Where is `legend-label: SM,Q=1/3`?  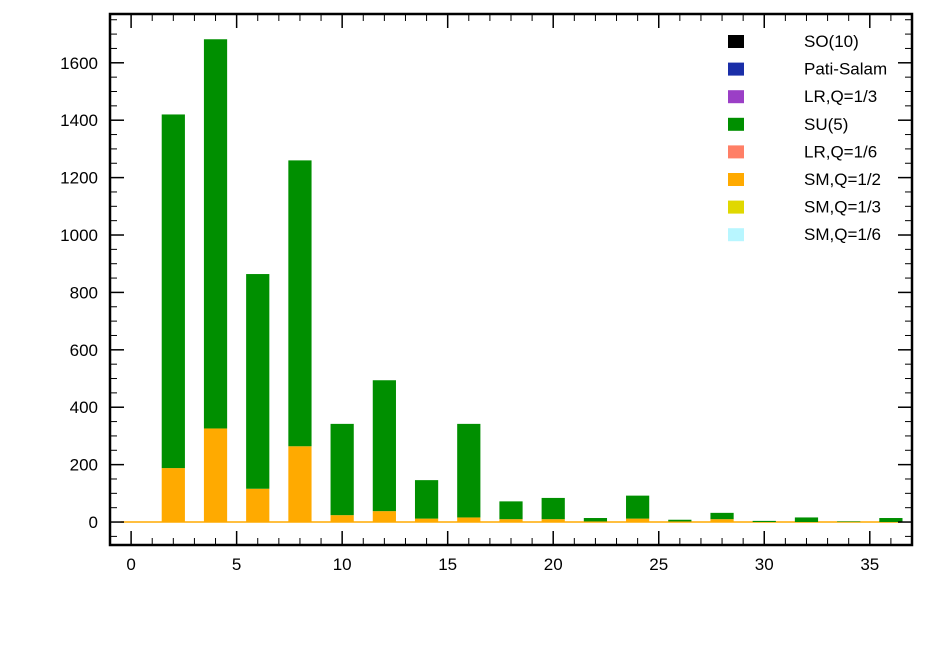
legend-label: SM,Q=1/3 is located at coordinates (842, 207).